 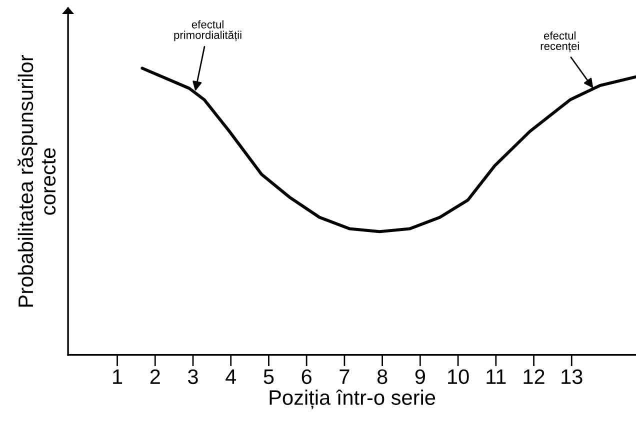 I want to click on x-tick-label: 8, so click(x=382, y=376).